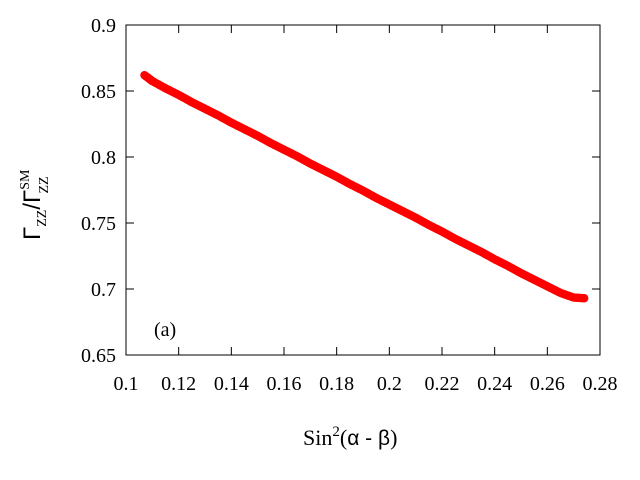 This screenshot has width=640, height=480. What do you see at coordinates (231, 384) in the screenshot?
I see `x-tick-label: 0.14` at bounding box center [231, 384].